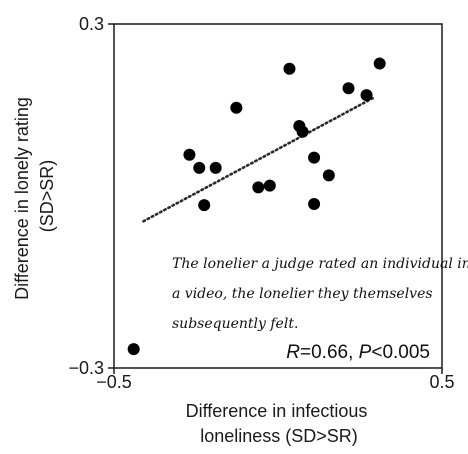 The width and height of the screenshot is (468, 454). What do you see at coordinates (258, 159) in the screenshot?
I see `trend-line` at bounding box center [258, 159].